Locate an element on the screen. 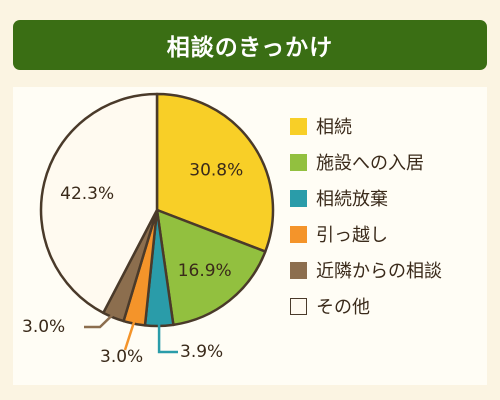 This screenshot has width=500, height=400. title-banner: 相談のきっかけ is located at coordinates (250, 45).